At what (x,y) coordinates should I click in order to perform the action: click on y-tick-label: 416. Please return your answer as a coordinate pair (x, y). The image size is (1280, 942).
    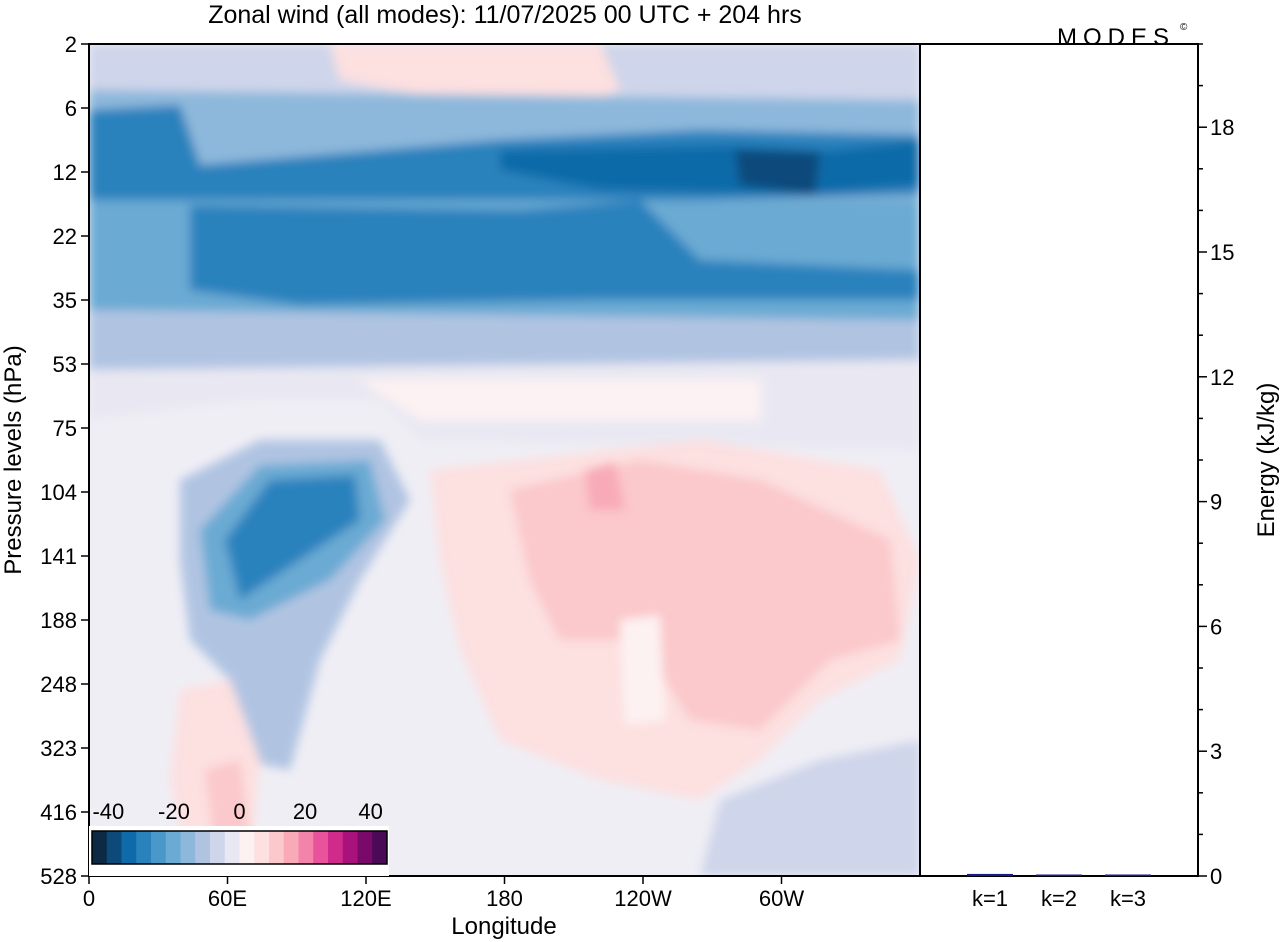
    Looking at the image, I should click on (58, 812).